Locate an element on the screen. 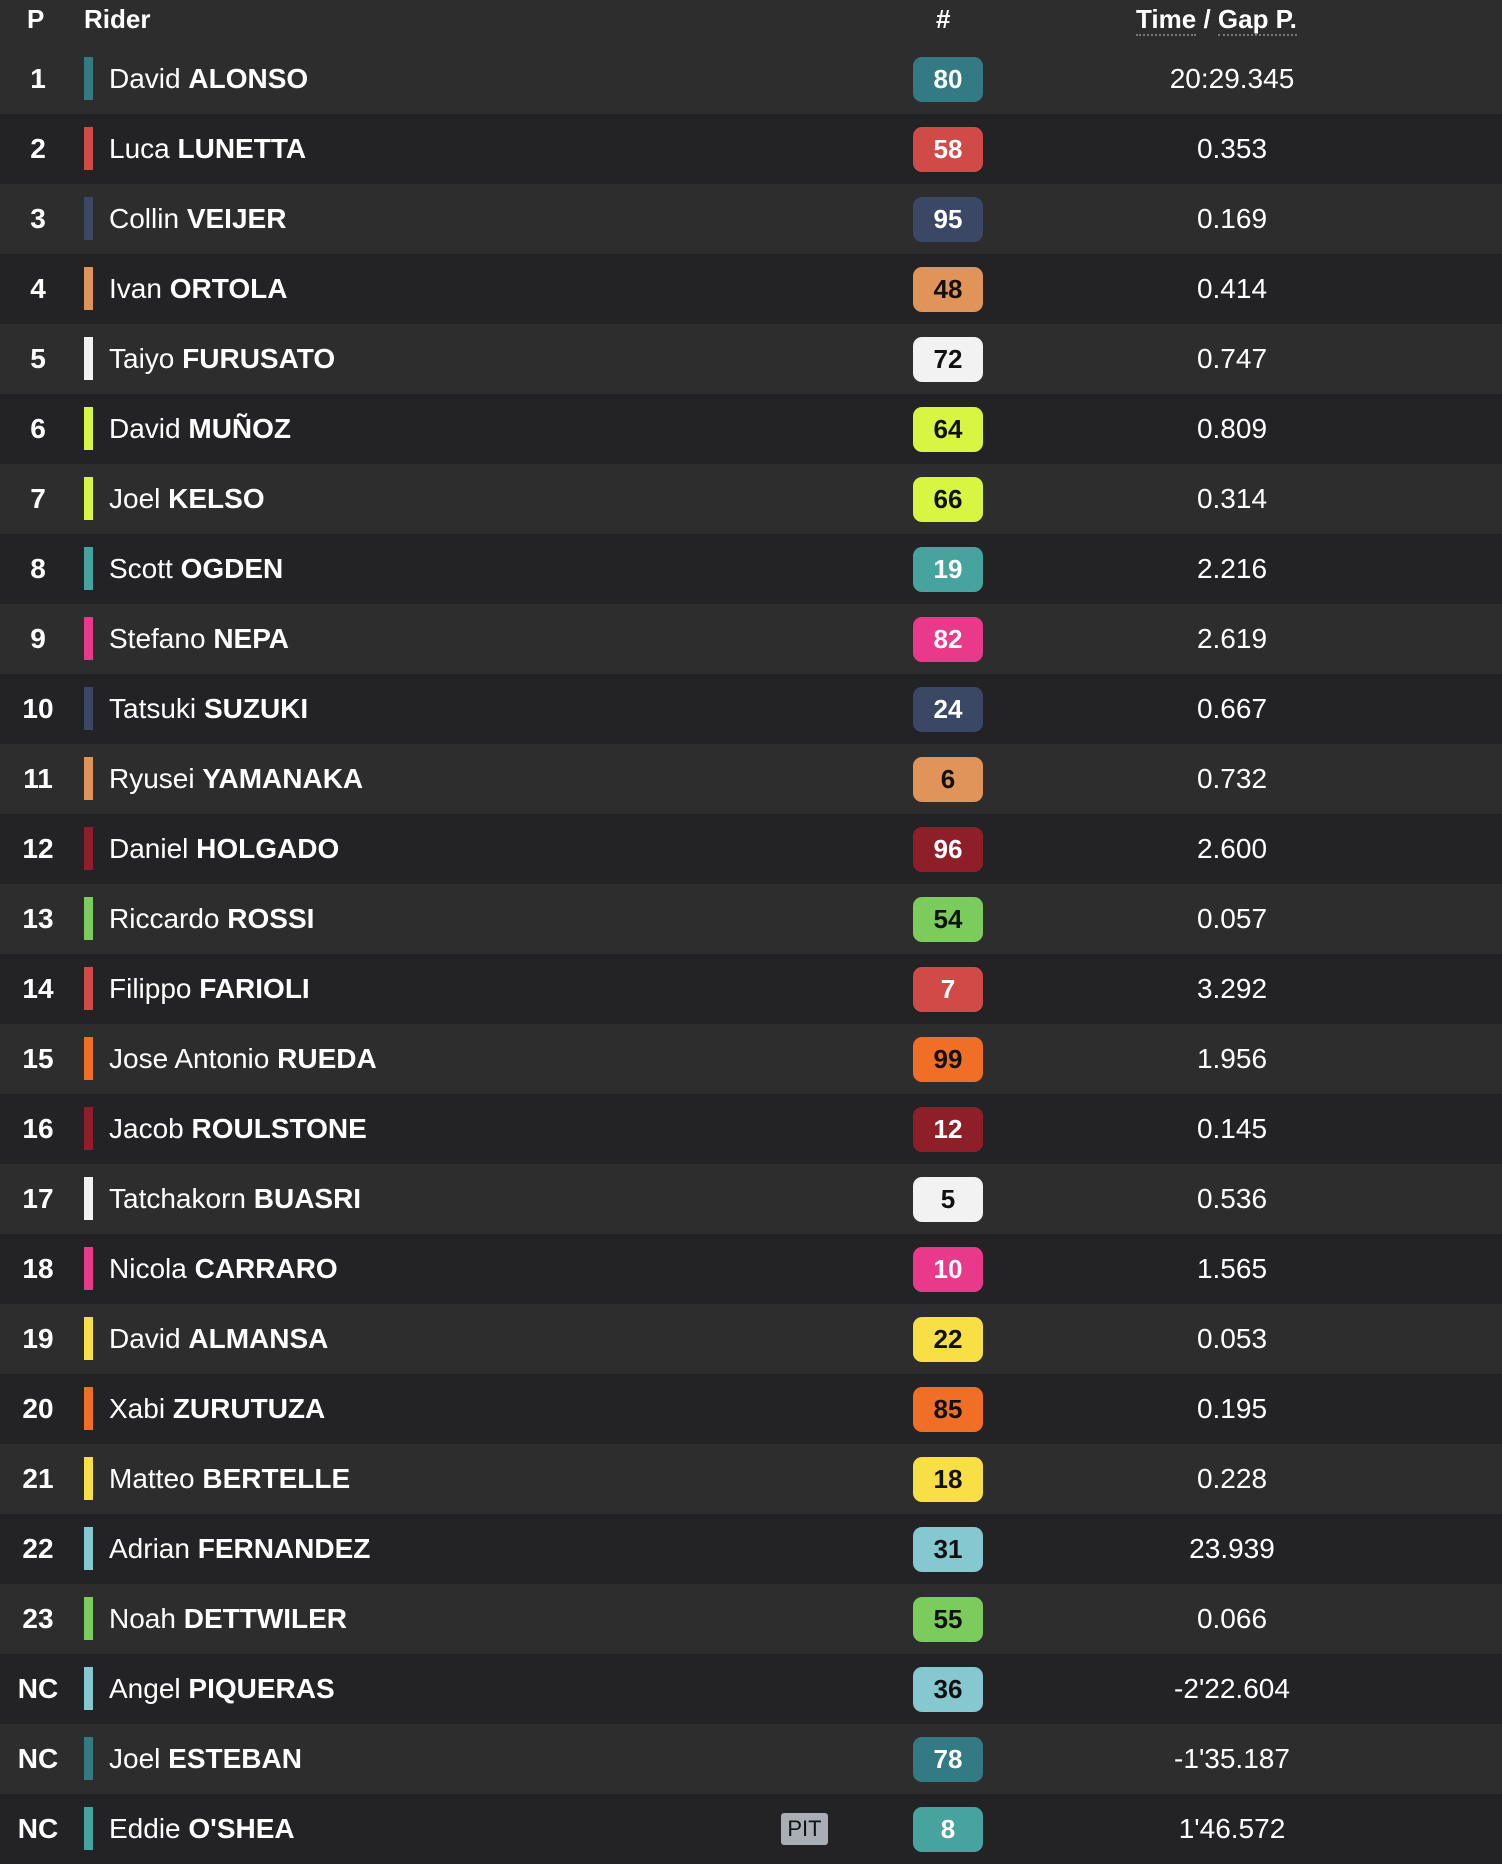 The height and width of the screenshot is (1864, 1502). rider-number-badge: 95 is located at coordinates (948, 219).